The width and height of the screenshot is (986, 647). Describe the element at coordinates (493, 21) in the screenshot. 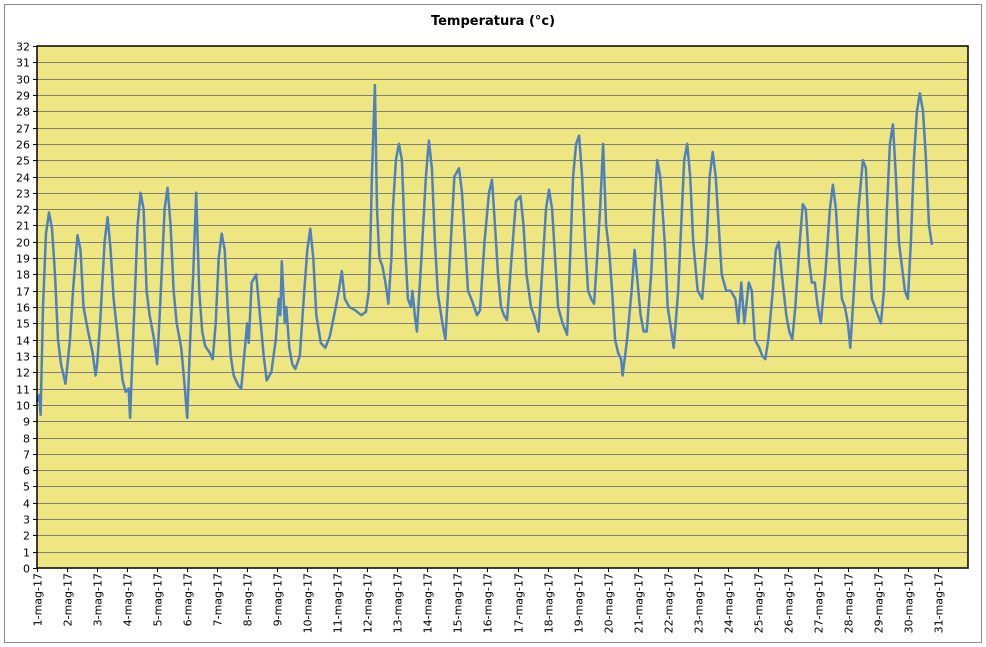

I see `chart-title: Temperatura (°c)` at that location.